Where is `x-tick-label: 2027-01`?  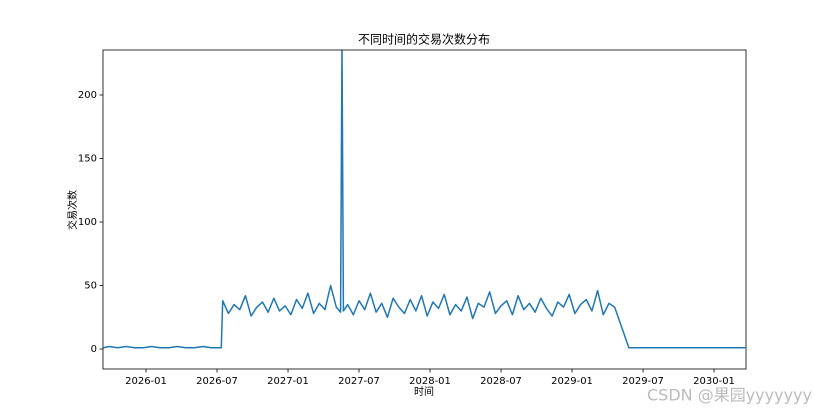 x-tick-label: 2027-01 is located at coordinates (288, 381).